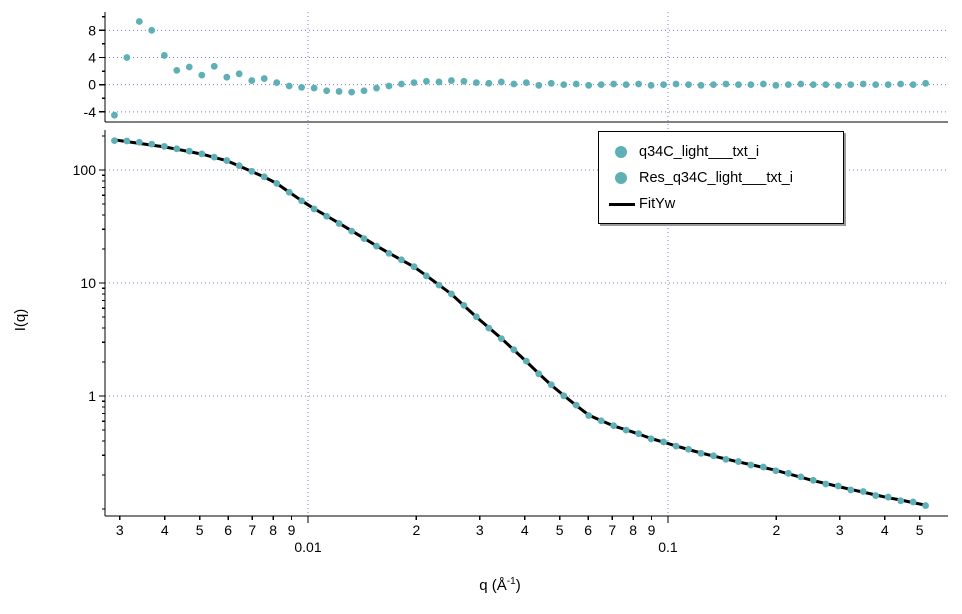 Image resolution: width=962 pixels, height=614 pixels. What do you see at coordinates (92, 396) in the screenshot?
I see `main-y-tick-label: 1` at bounding box center [92, 396].